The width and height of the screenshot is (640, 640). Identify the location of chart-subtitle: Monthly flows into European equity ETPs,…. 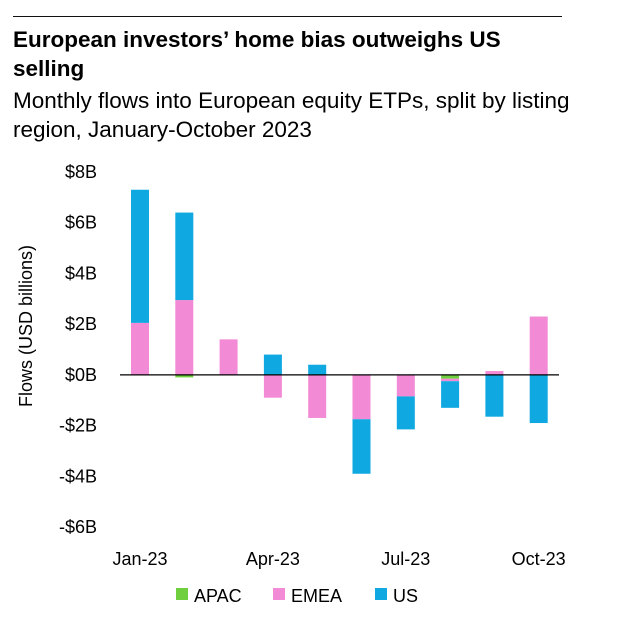
(291, 115).